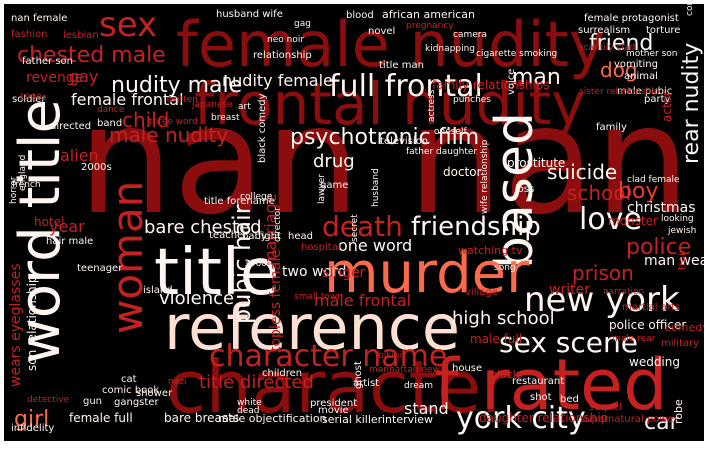 This screenshot has height=449, width=710. What do you see at coordinates (682, 258) in the screenshot?
I see `word-train: train` at bounding box center [682, 258].